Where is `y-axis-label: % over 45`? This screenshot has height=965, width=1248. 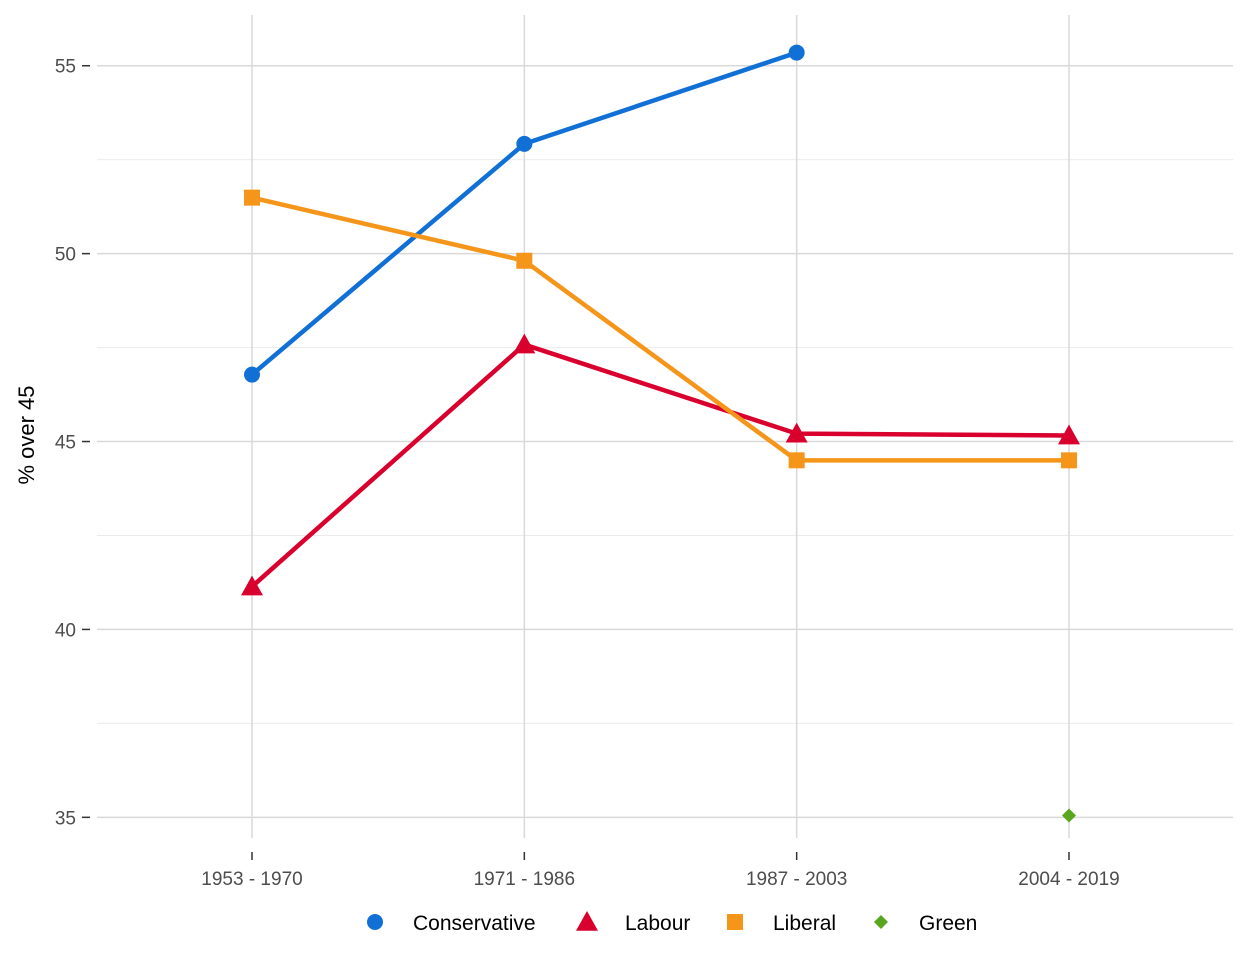 y-axis-label: % over 45 is located at coordinates (26, 434).